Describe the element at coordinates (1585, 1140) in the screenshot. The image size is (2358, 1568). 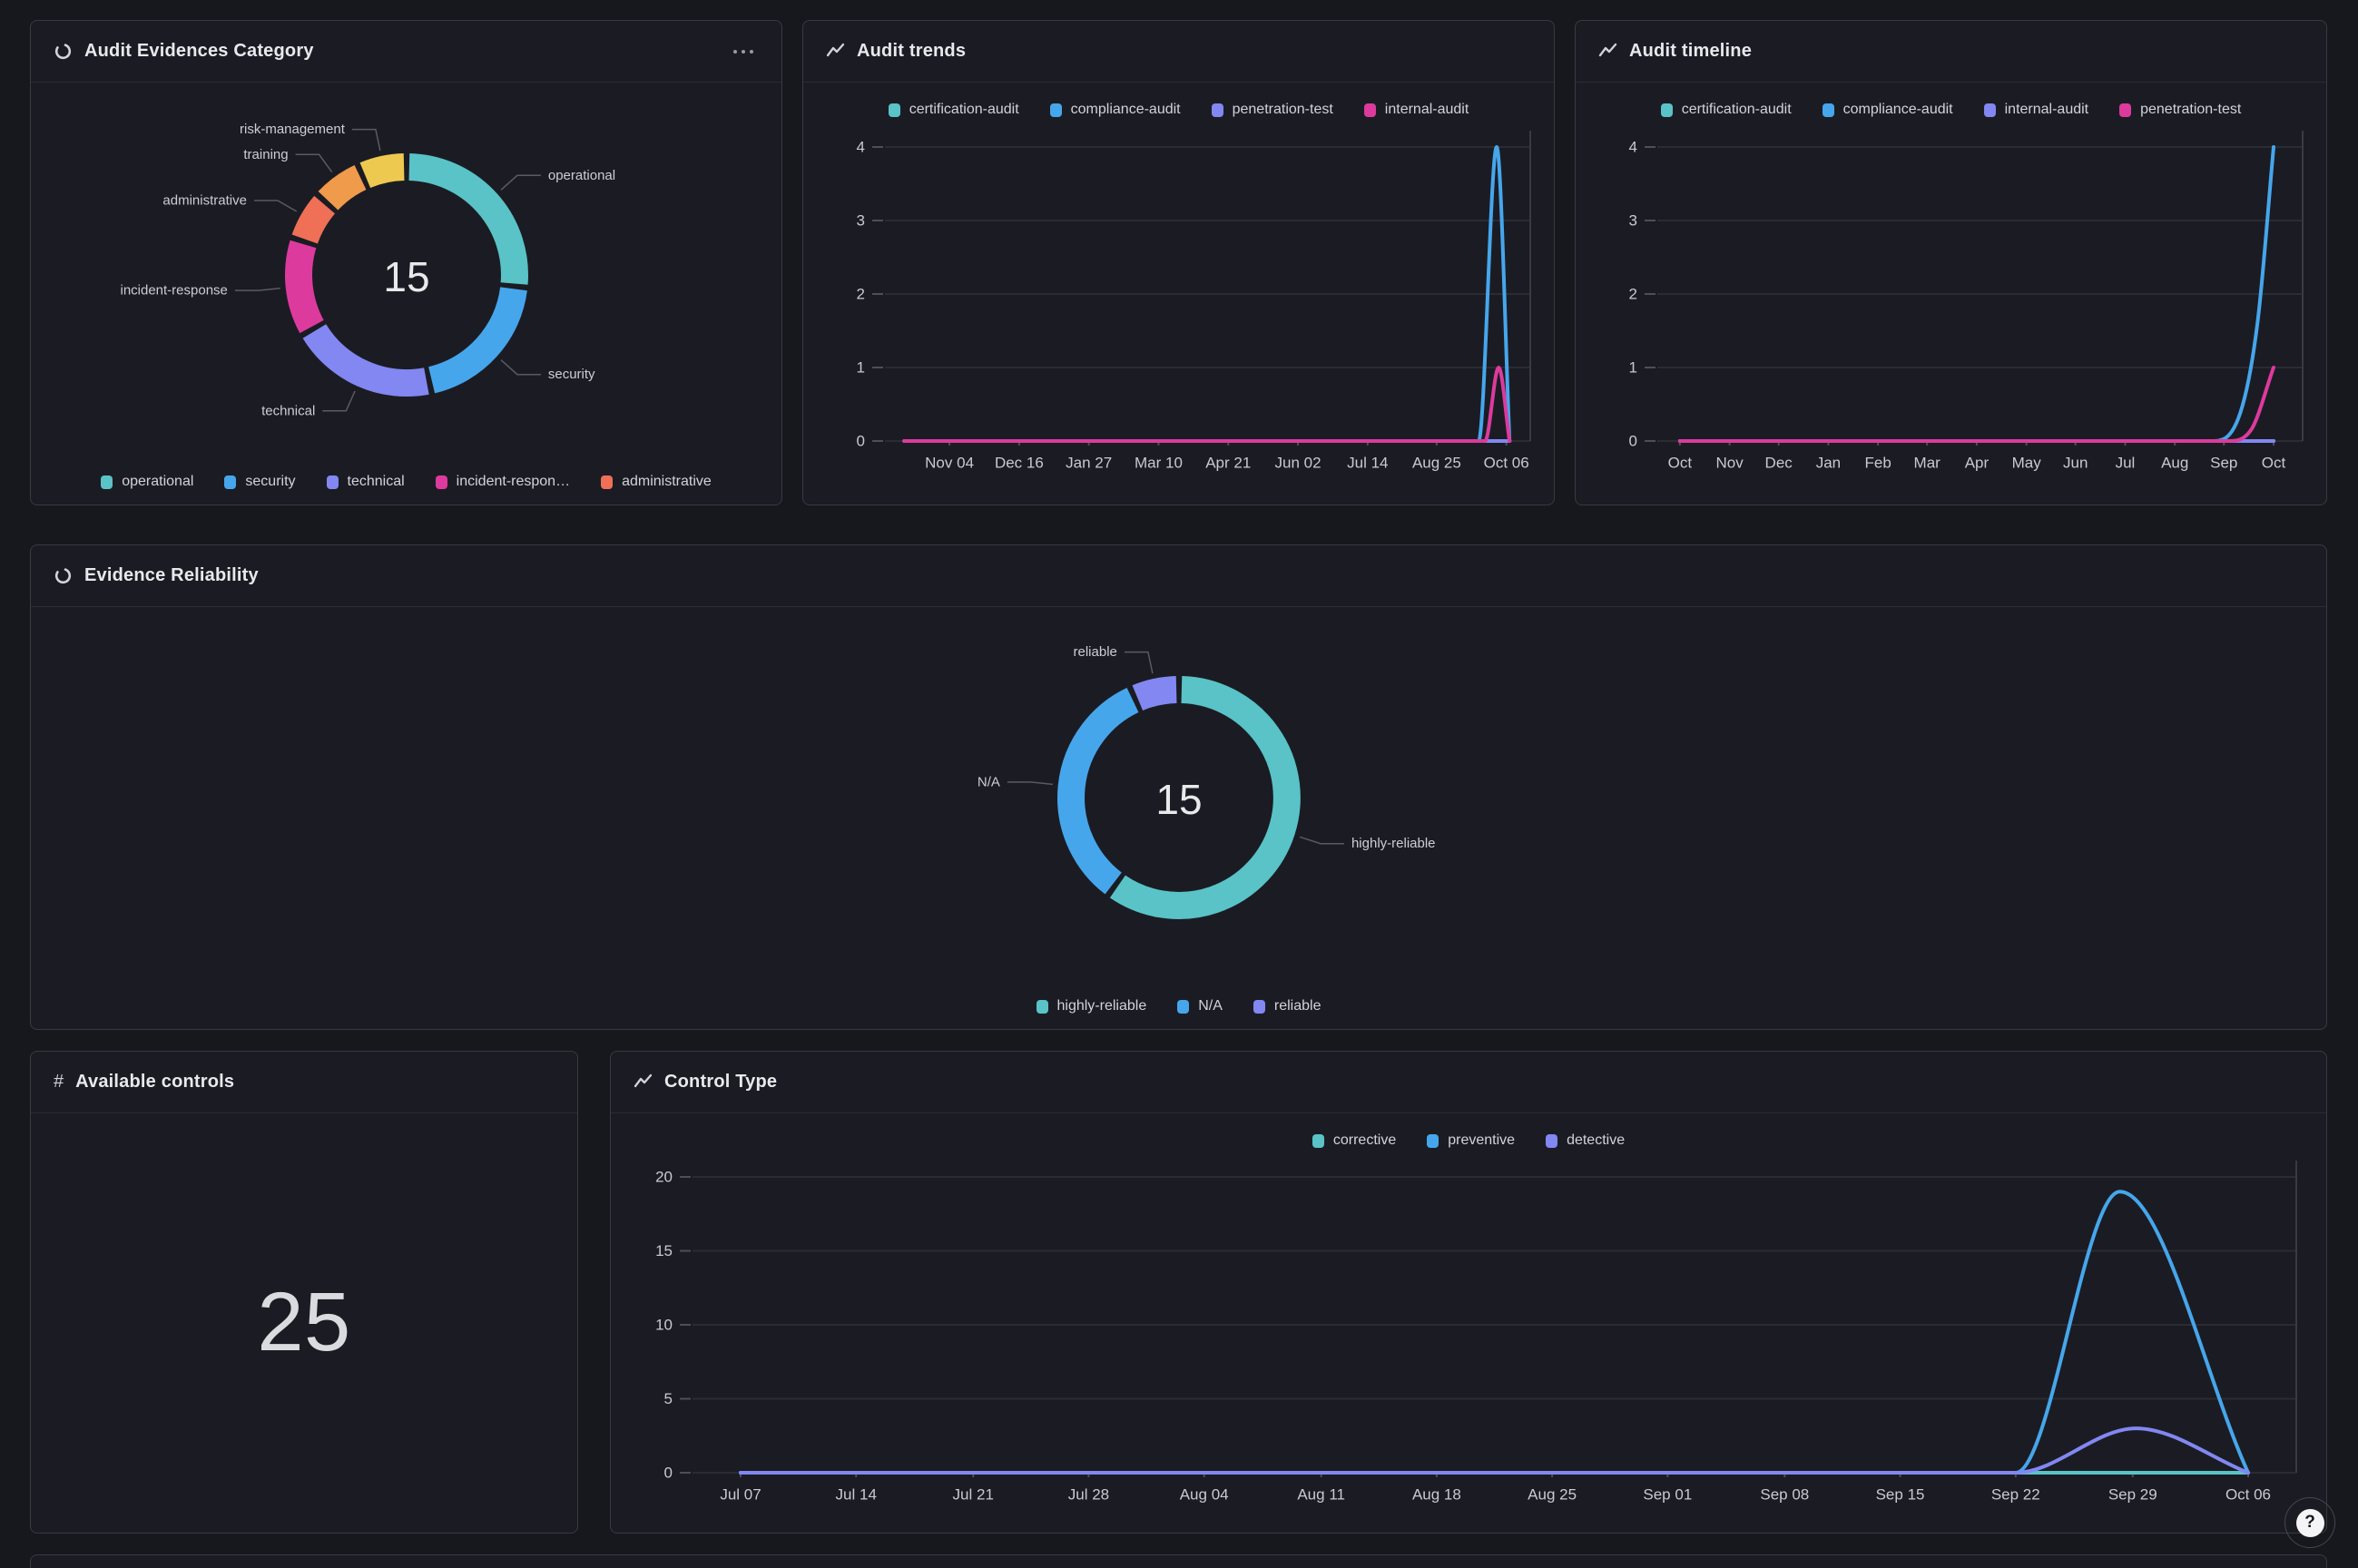
I see `legend-item-detective: detective` at that location.